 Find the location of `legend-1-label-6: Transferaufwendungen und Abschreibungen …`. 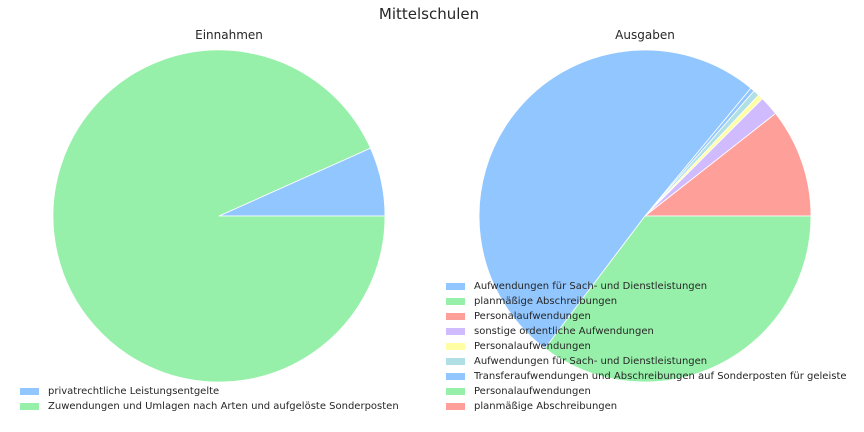

legend-1-label-6: Transferaufwendungen und Abschreibungen … is located at coordinates (660, 376).